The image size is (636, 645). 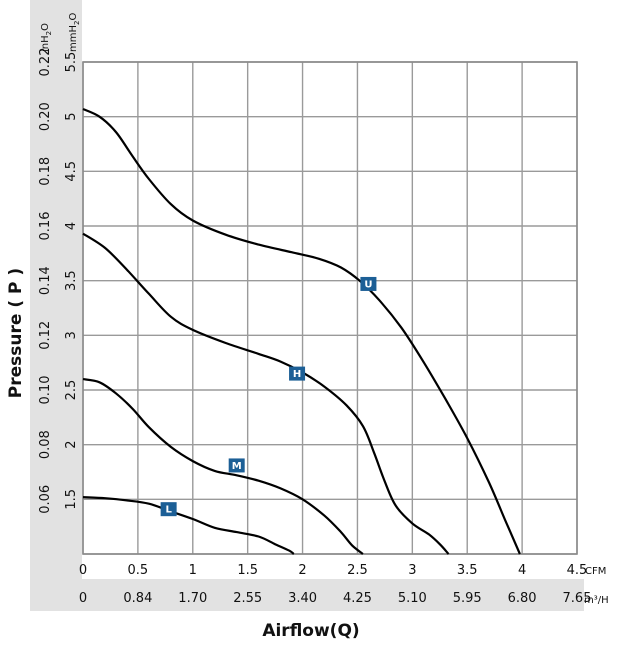 I want to click on x-axis-title: Airflow(Q), so click(x=310, y=631).